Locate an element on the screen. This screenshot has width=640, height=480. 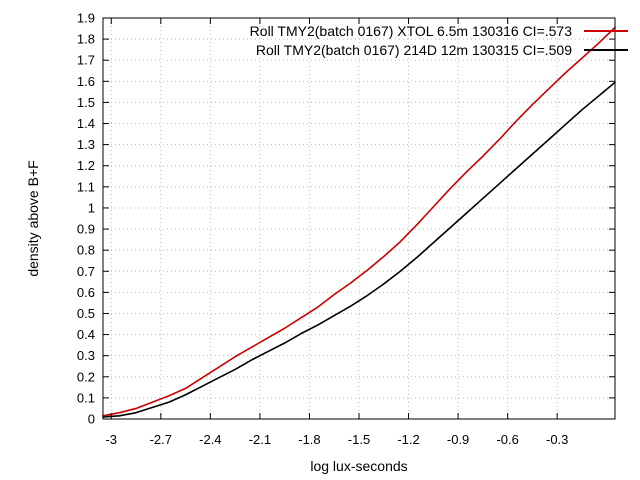
y-tick-label: 0.1 is located at coordinates (86, 397).